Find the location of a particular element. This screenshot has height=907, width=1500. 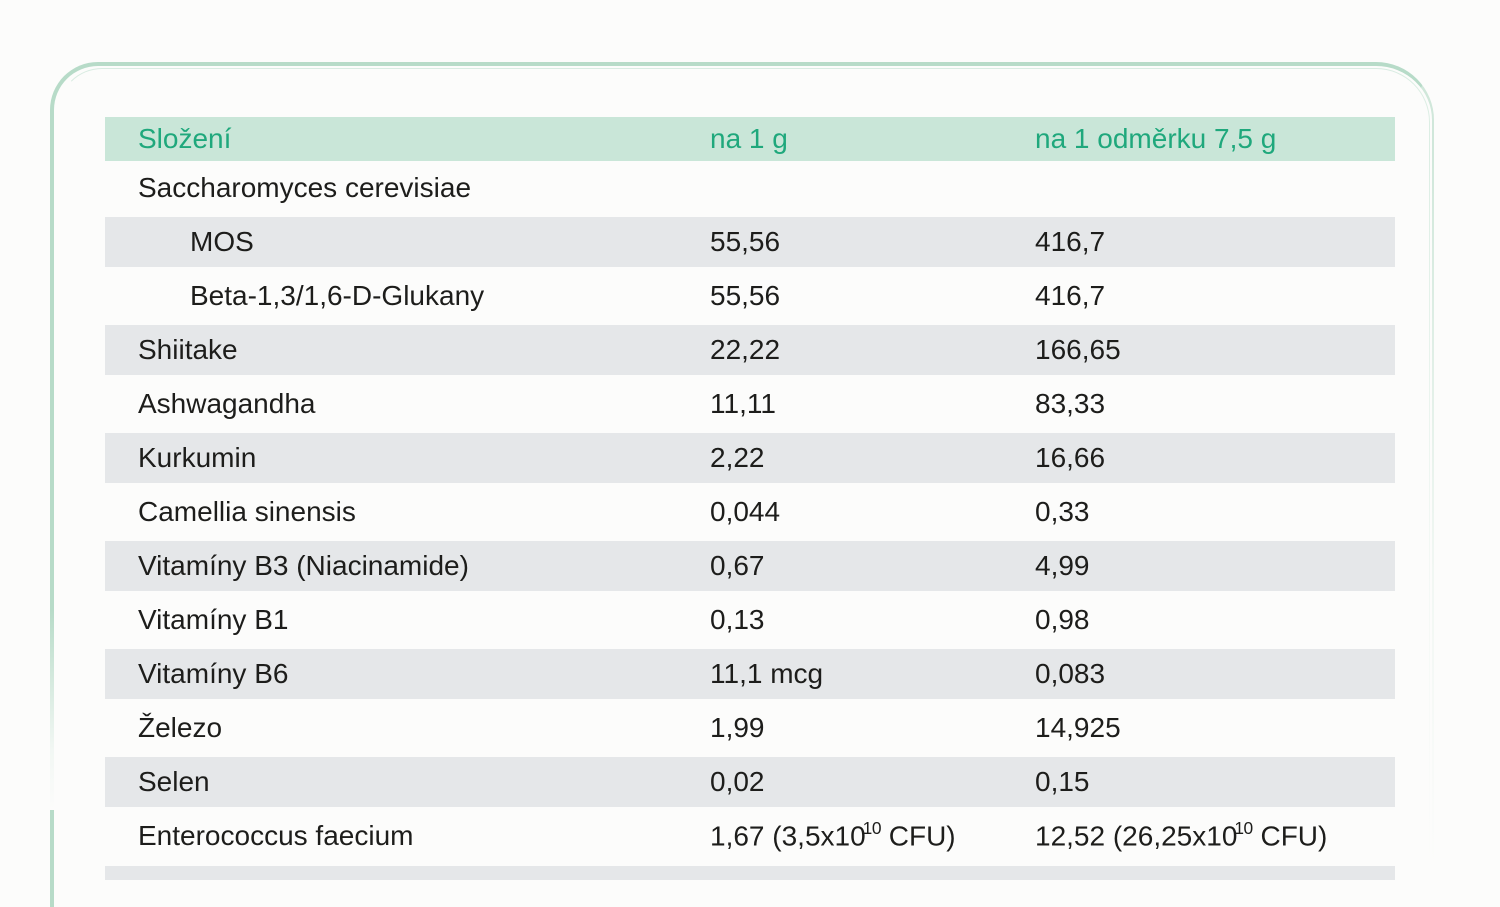

ingredient-name: Kurkumin is located at coordinates (197, 457).